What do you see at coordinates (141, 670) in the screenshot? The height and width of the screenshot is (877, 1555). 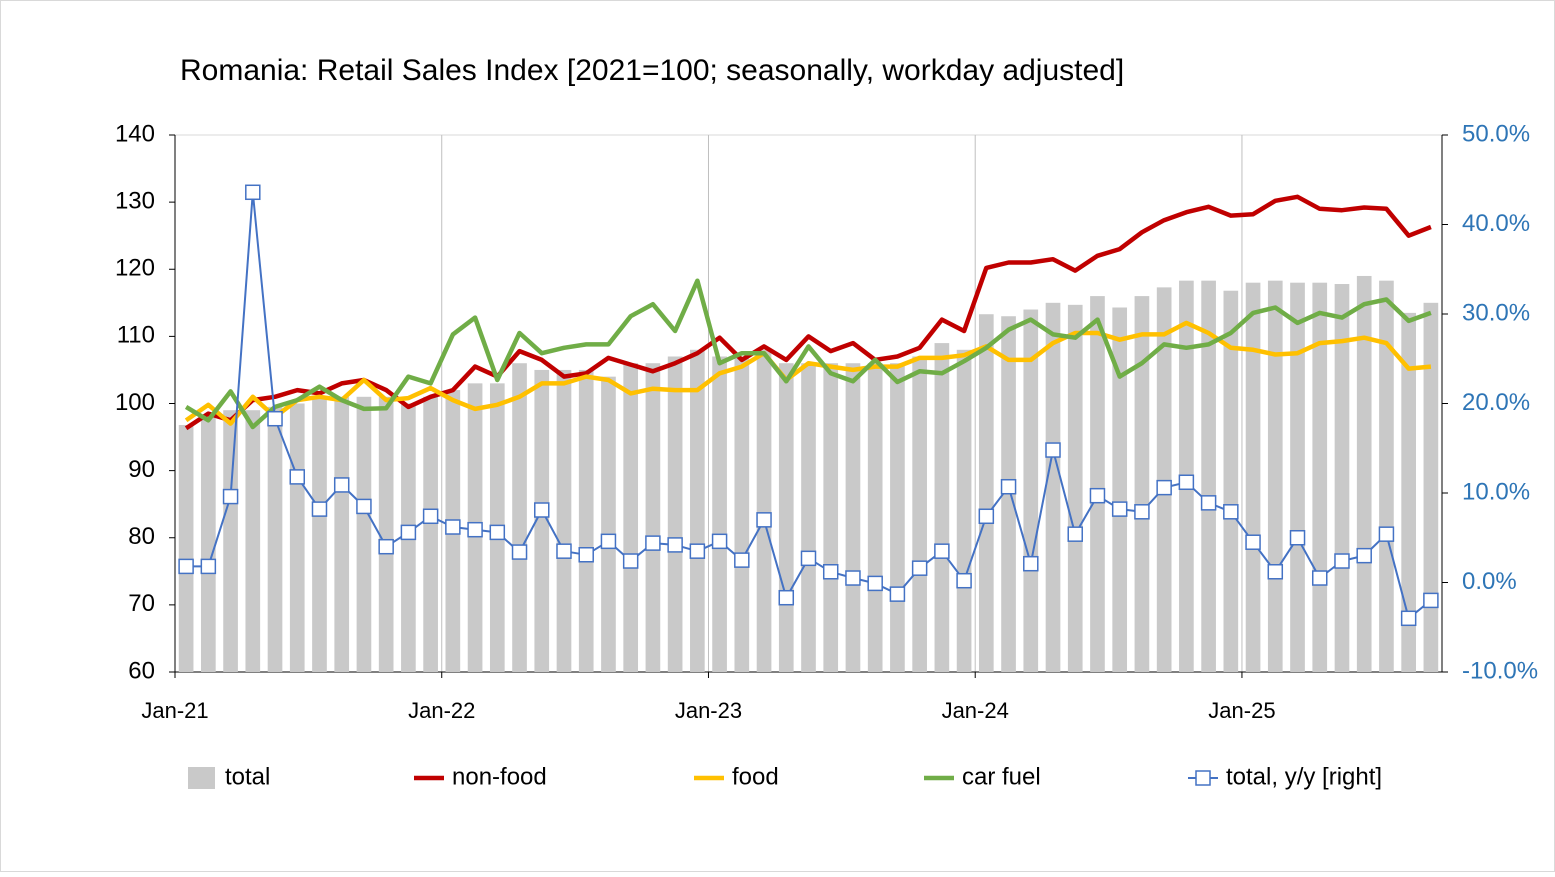 I see `y-tick-label: 60` at bounding box center [141, 670].